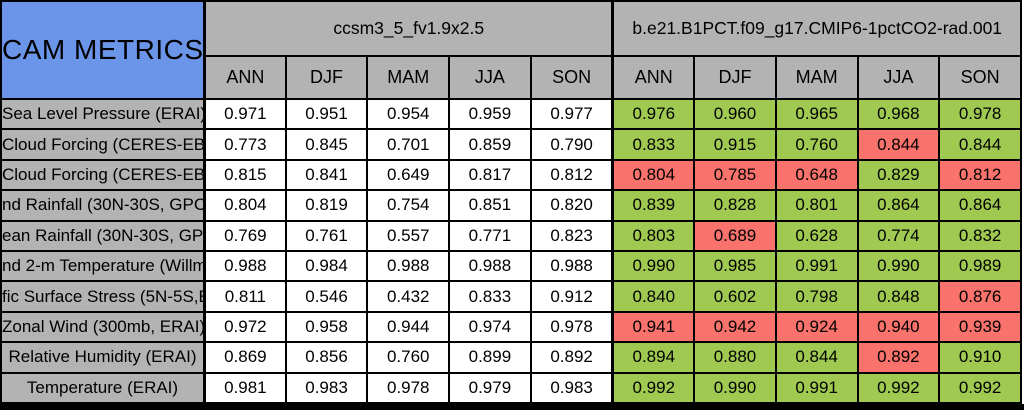 This screenshot has width=1024, height=410. Describe the element at coordinates (736, 297) in the screenshot. I see `value-cell: 0.602` at that location.